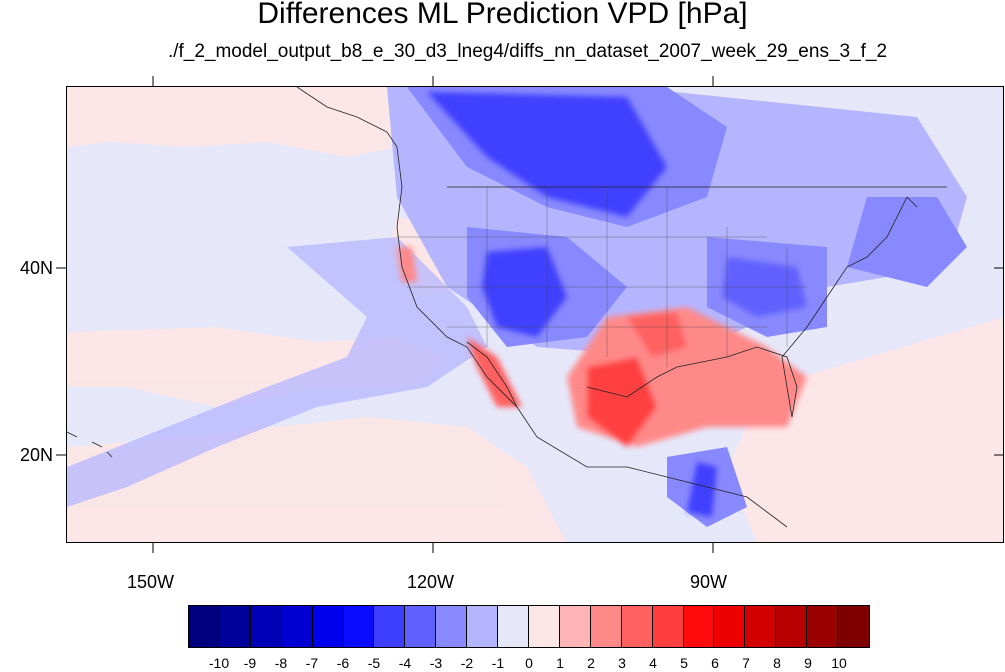  What do you see at coordinates (602, 277) in the screenshot?
I see `state-borders` at bounding box center [602, 277].